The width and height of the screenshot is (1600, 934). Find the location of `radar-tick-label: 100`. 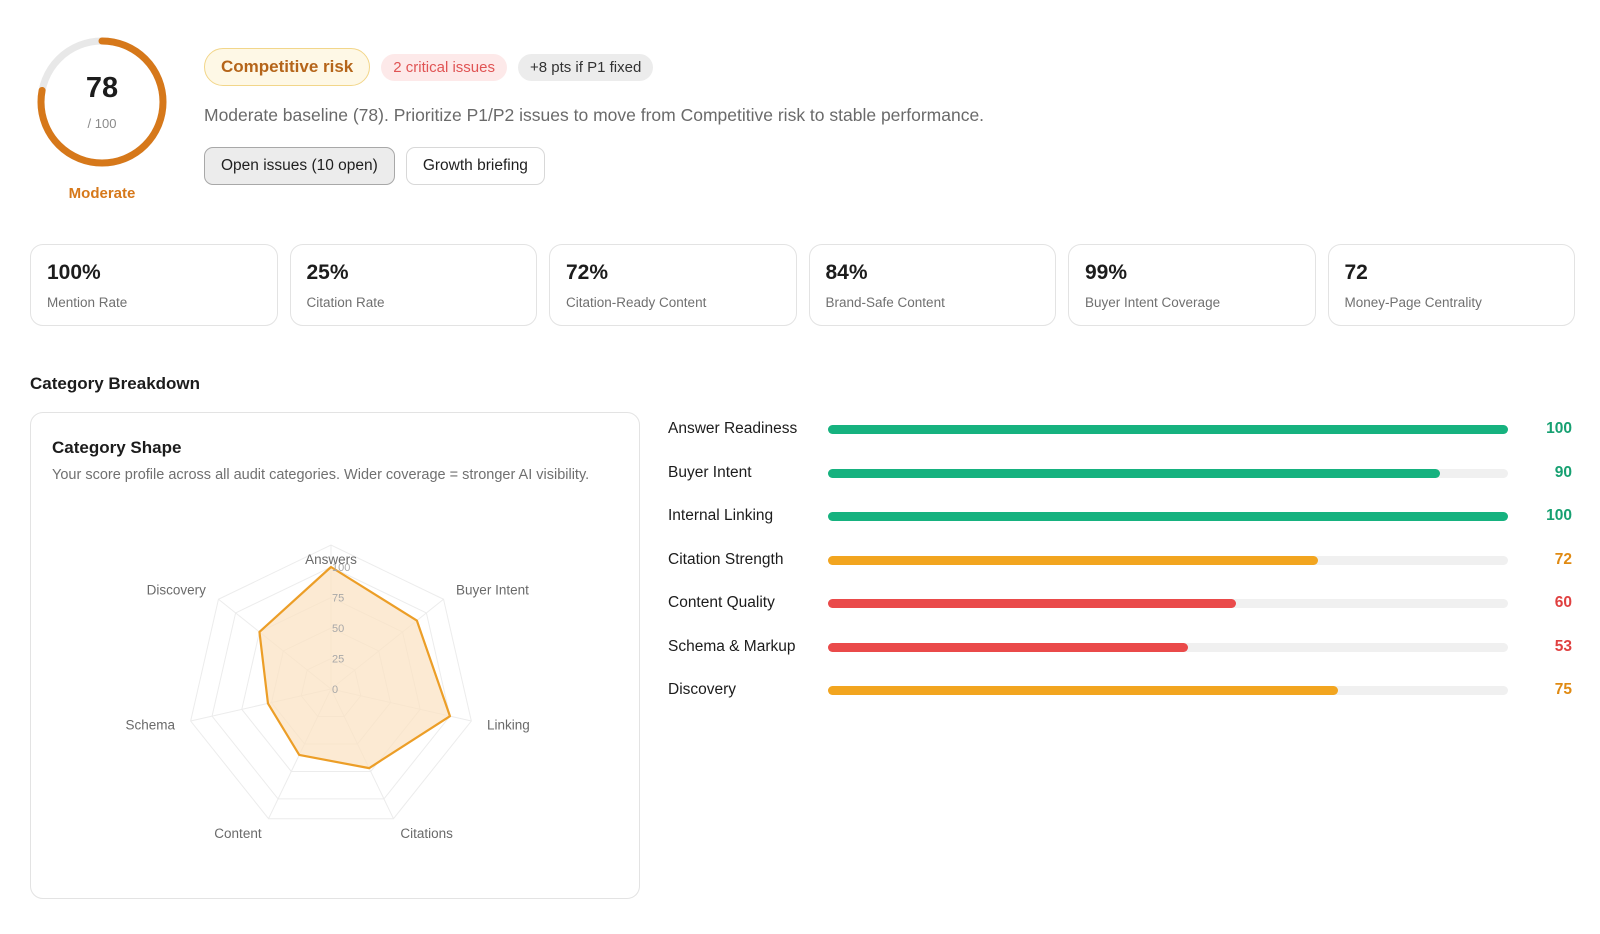

radar-tick-label: 100 is located at coordinates (341, 568).